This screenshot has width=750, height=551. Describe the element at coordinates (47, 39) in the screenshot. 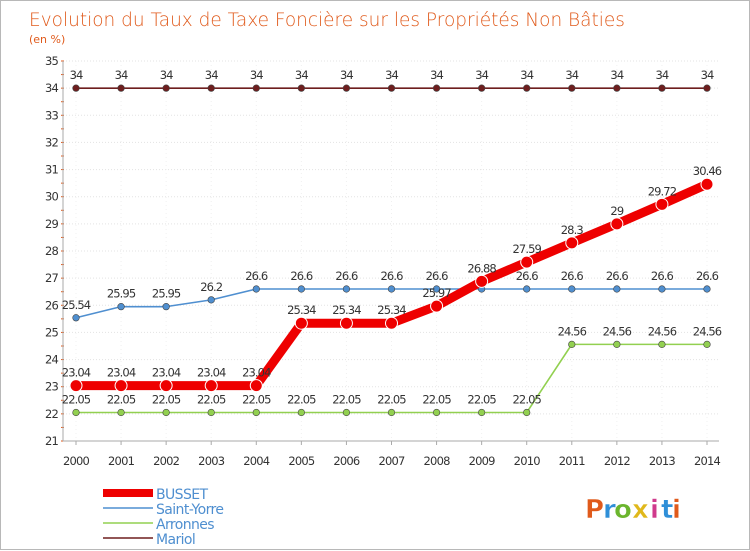

I see `y-axis-unit-label: (en %)` at that location.